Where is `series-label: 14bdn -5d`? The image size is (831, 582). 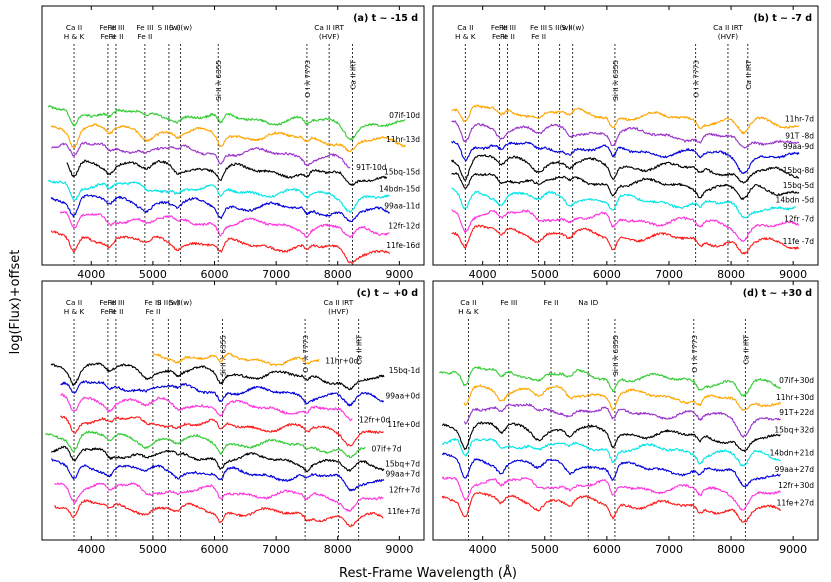 series-label: 14bdn -5d is located at coordinates (795, 199).